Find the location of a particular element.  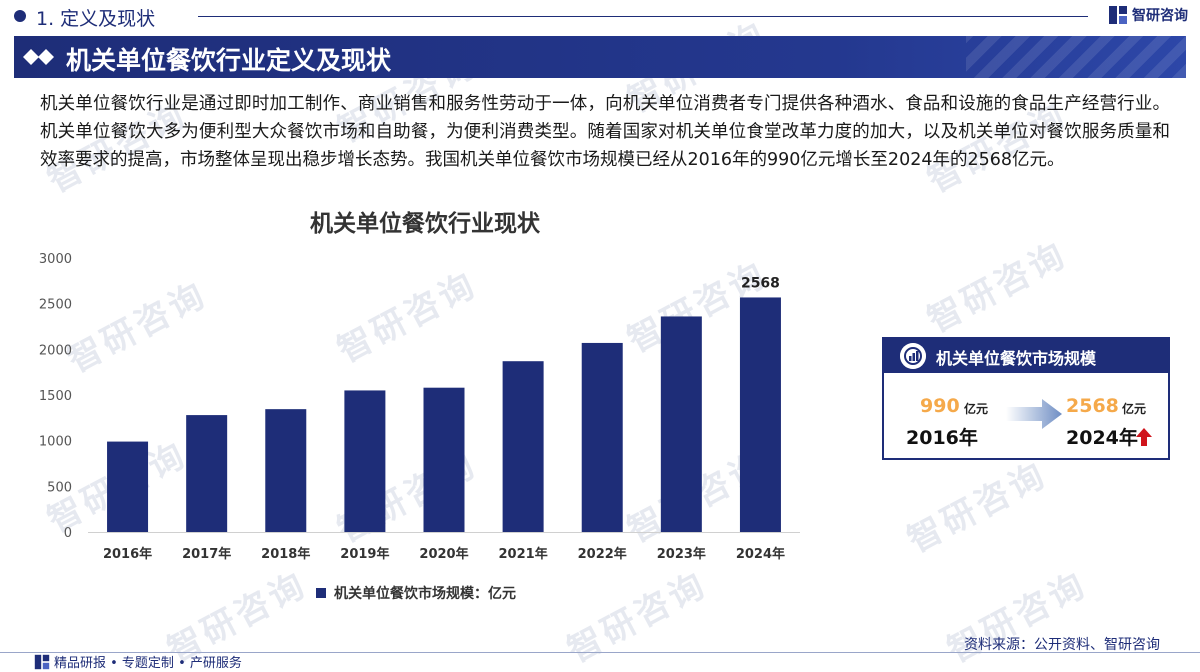

y-tick-label: 0 is located at coordinates (68, 533).